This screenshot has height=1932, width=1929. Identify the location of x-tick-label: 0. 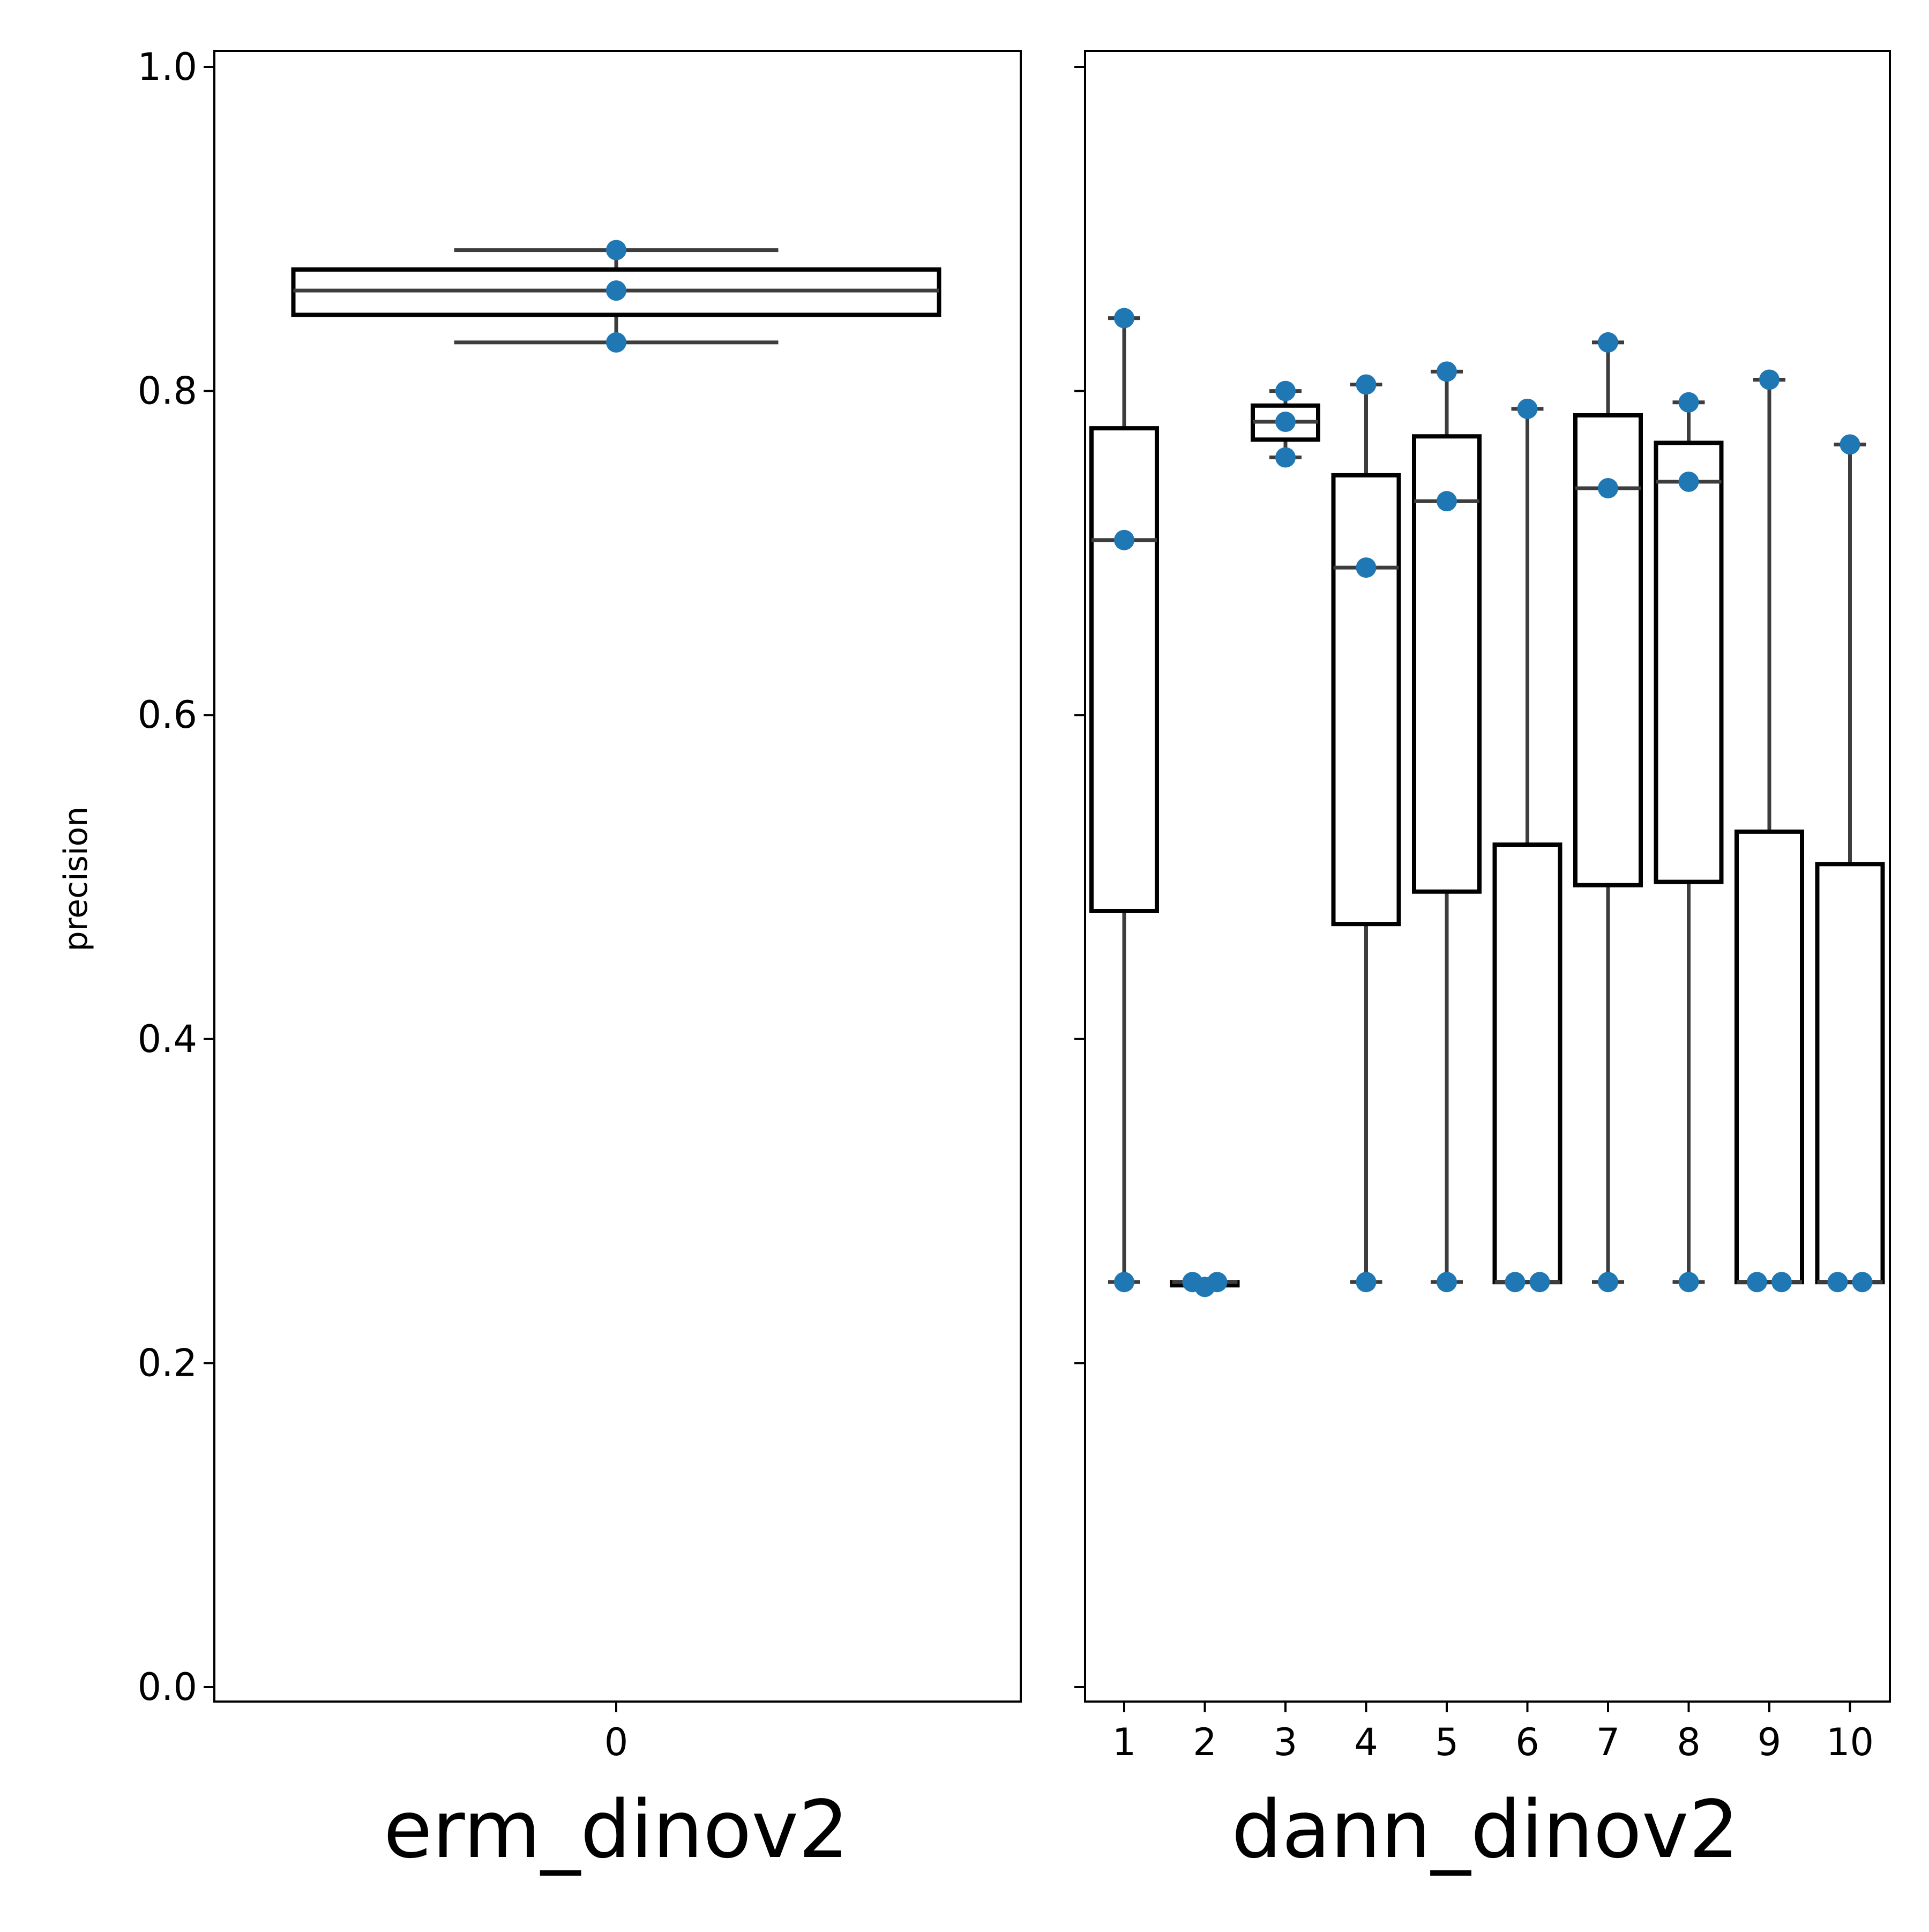
(616, 1742).